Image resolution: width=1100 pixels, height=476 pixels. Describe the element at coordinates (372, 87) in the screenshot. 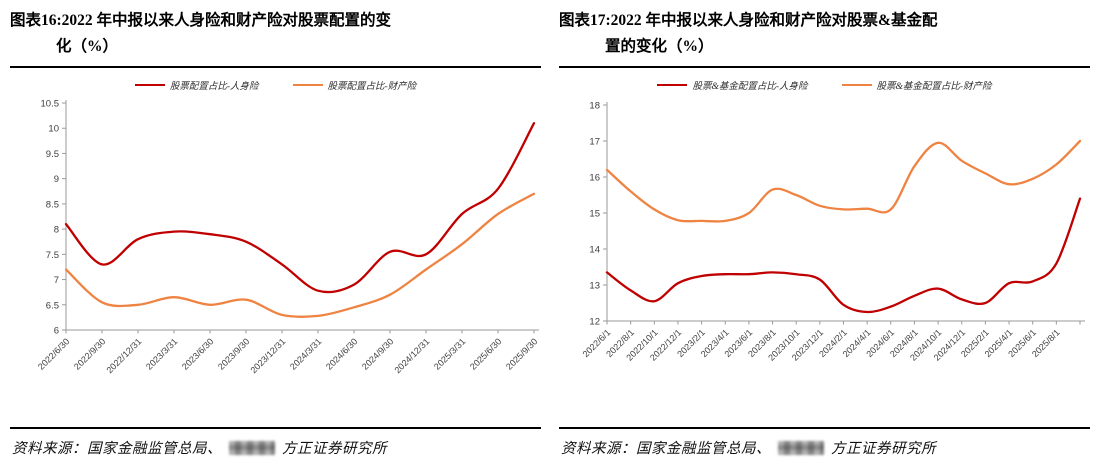

I see `legend-label: 股票配置占比-财产险` at that location.